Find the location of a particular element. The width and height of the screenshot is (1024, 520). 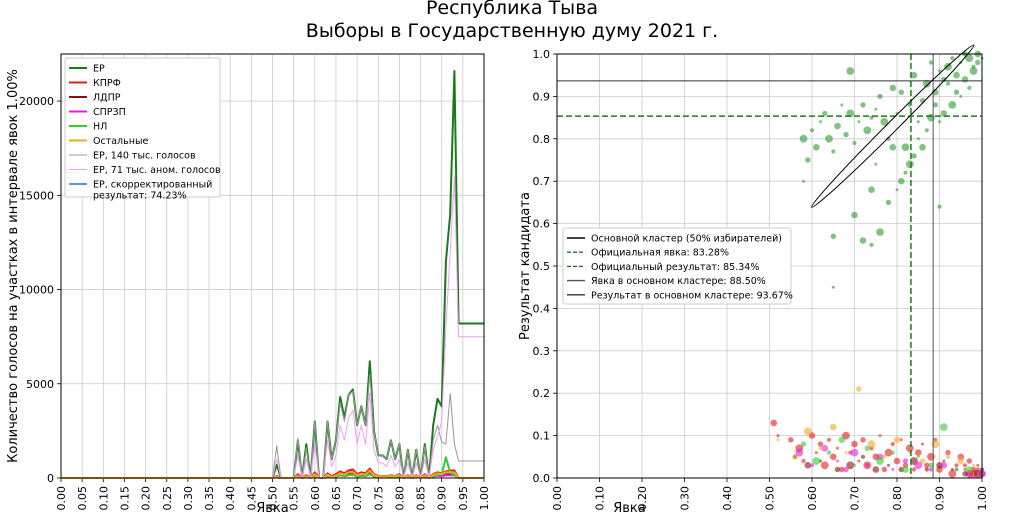

x-tick-label: 1.00 is located at coordinates (484, 498).